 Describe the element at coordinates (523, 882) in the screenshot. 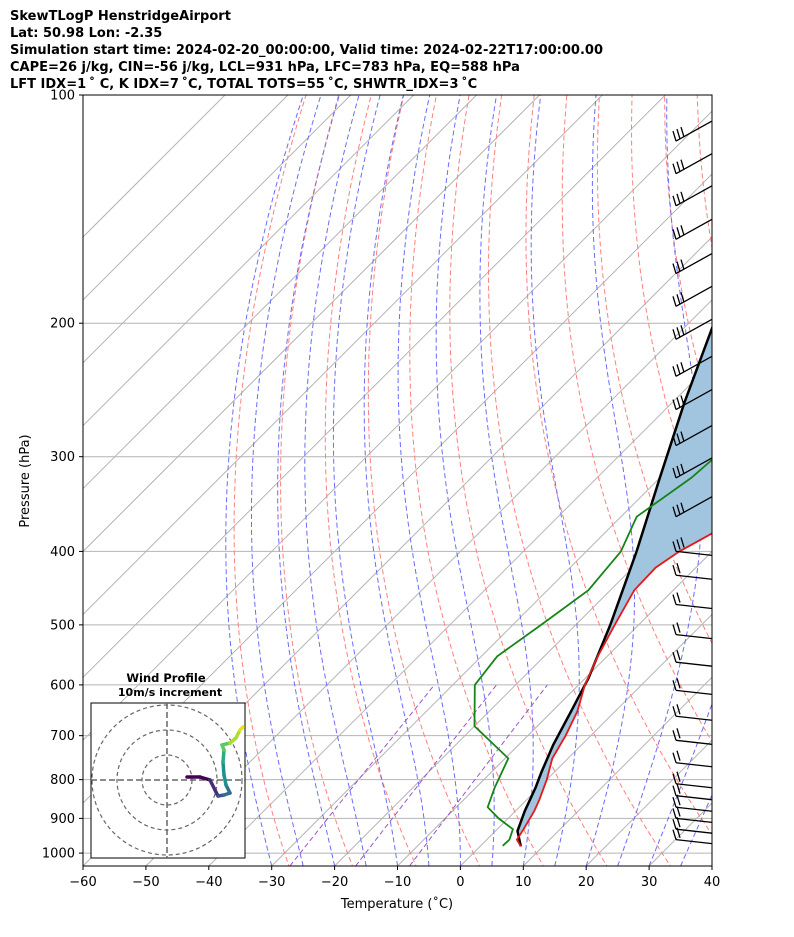

I see `x-tick-label: 10` at that location.